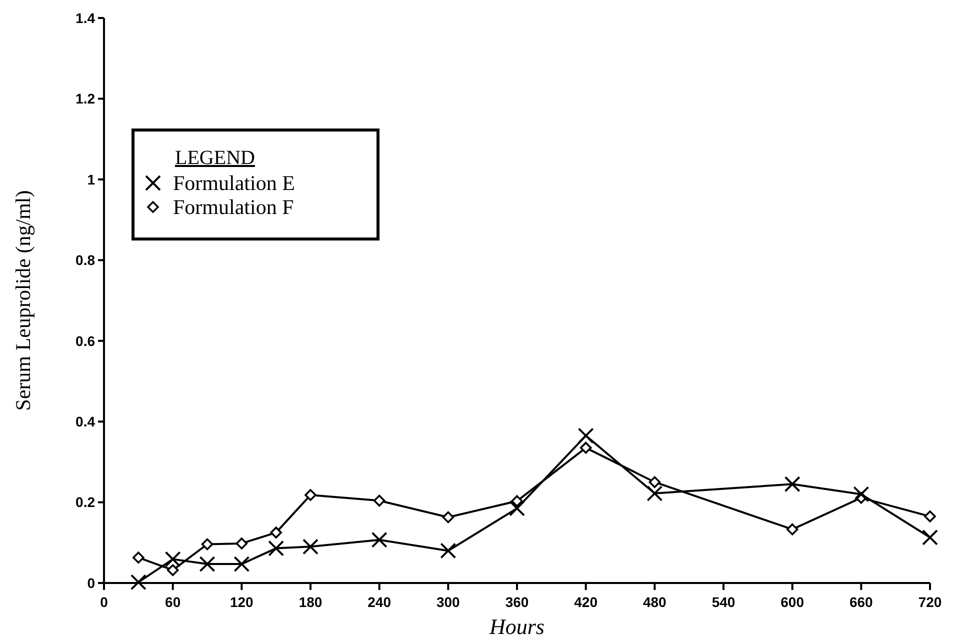 The width and height of the screenshot is (956, 644). Describe the element at coordinates (724, 602) in the screenshot. I see `x-tick-label: 540` at that location.